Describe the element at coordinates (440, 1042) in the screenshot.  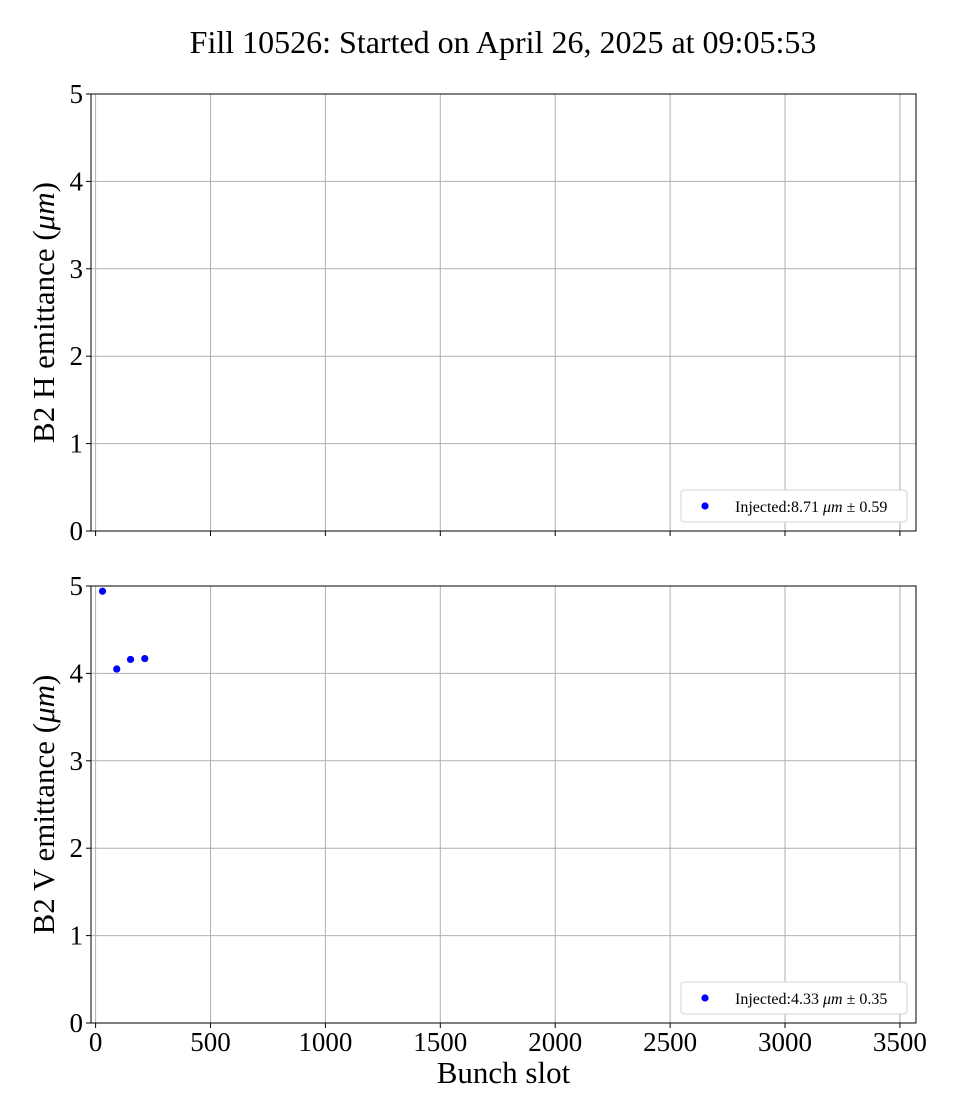
I see `x-tick-label: 1500` at that location.